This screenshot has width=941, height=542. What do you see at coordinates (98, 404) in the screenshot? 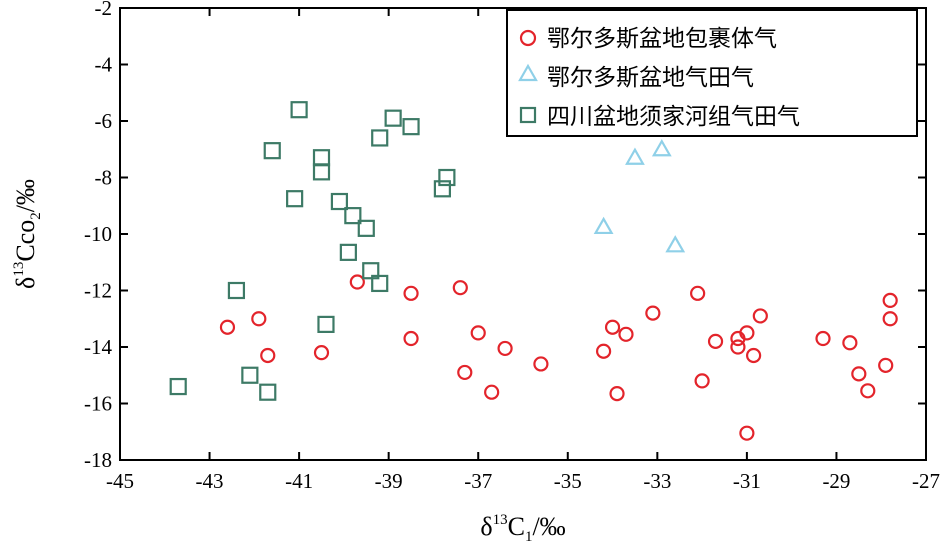
I see `y-tick-label: -16` at bounding box center [98, 404].